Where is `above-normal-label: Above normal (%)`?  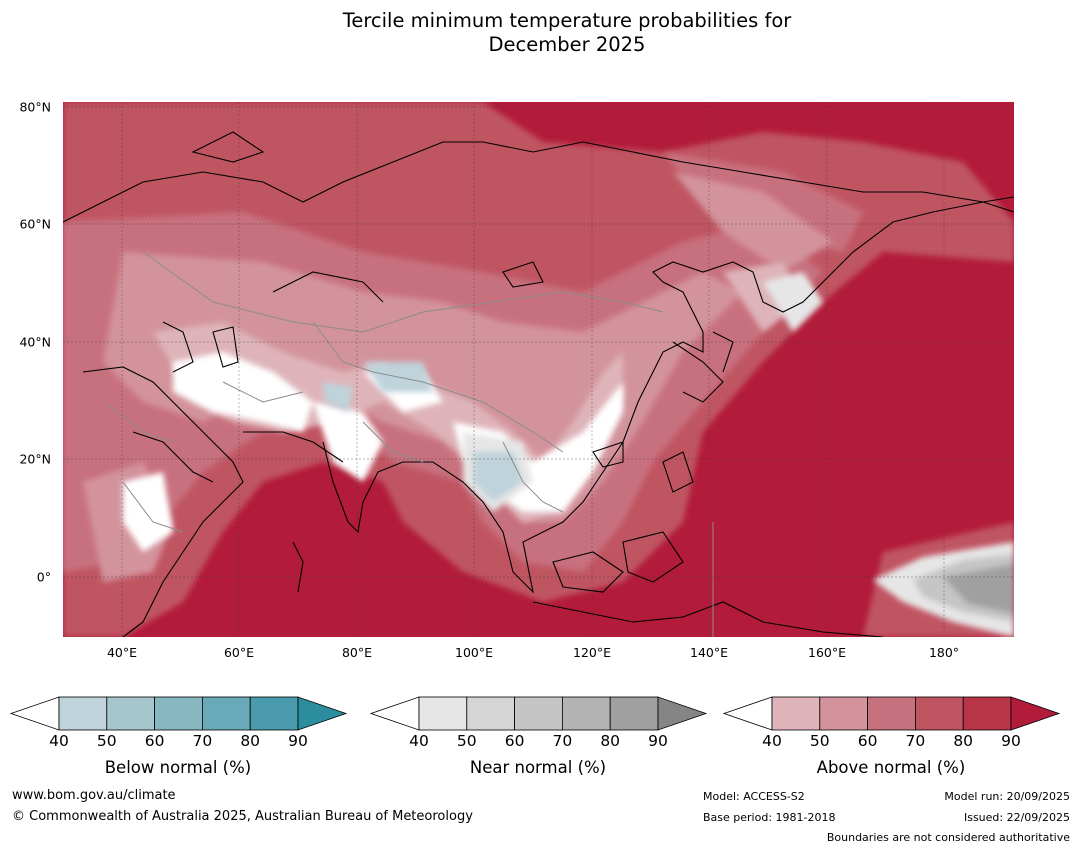
above-normal-label: Above normal (%) is located at coordinates (891, 767).